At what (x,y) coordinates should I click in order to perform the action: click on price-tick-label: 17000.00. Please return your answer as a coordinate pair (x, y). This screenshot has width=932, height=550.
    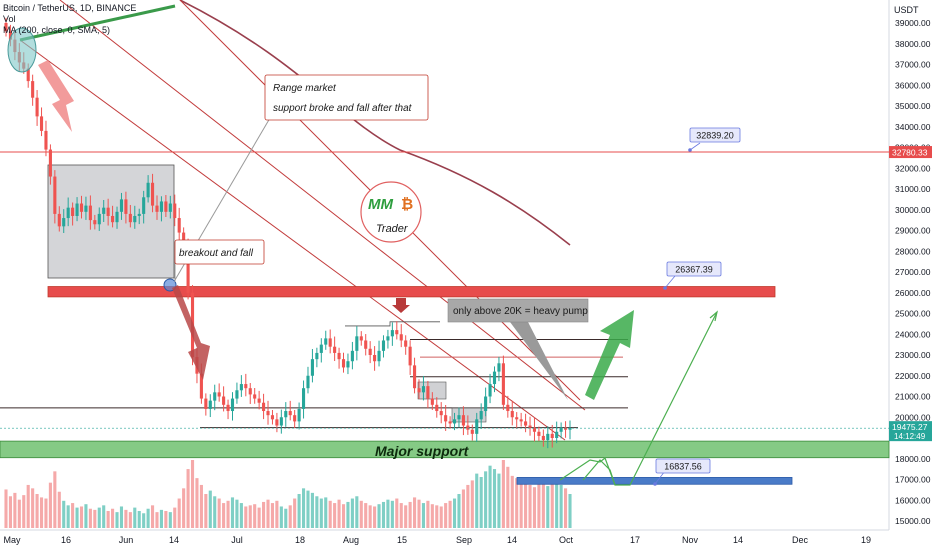
    Looking at the image, I should click on (913, 480).